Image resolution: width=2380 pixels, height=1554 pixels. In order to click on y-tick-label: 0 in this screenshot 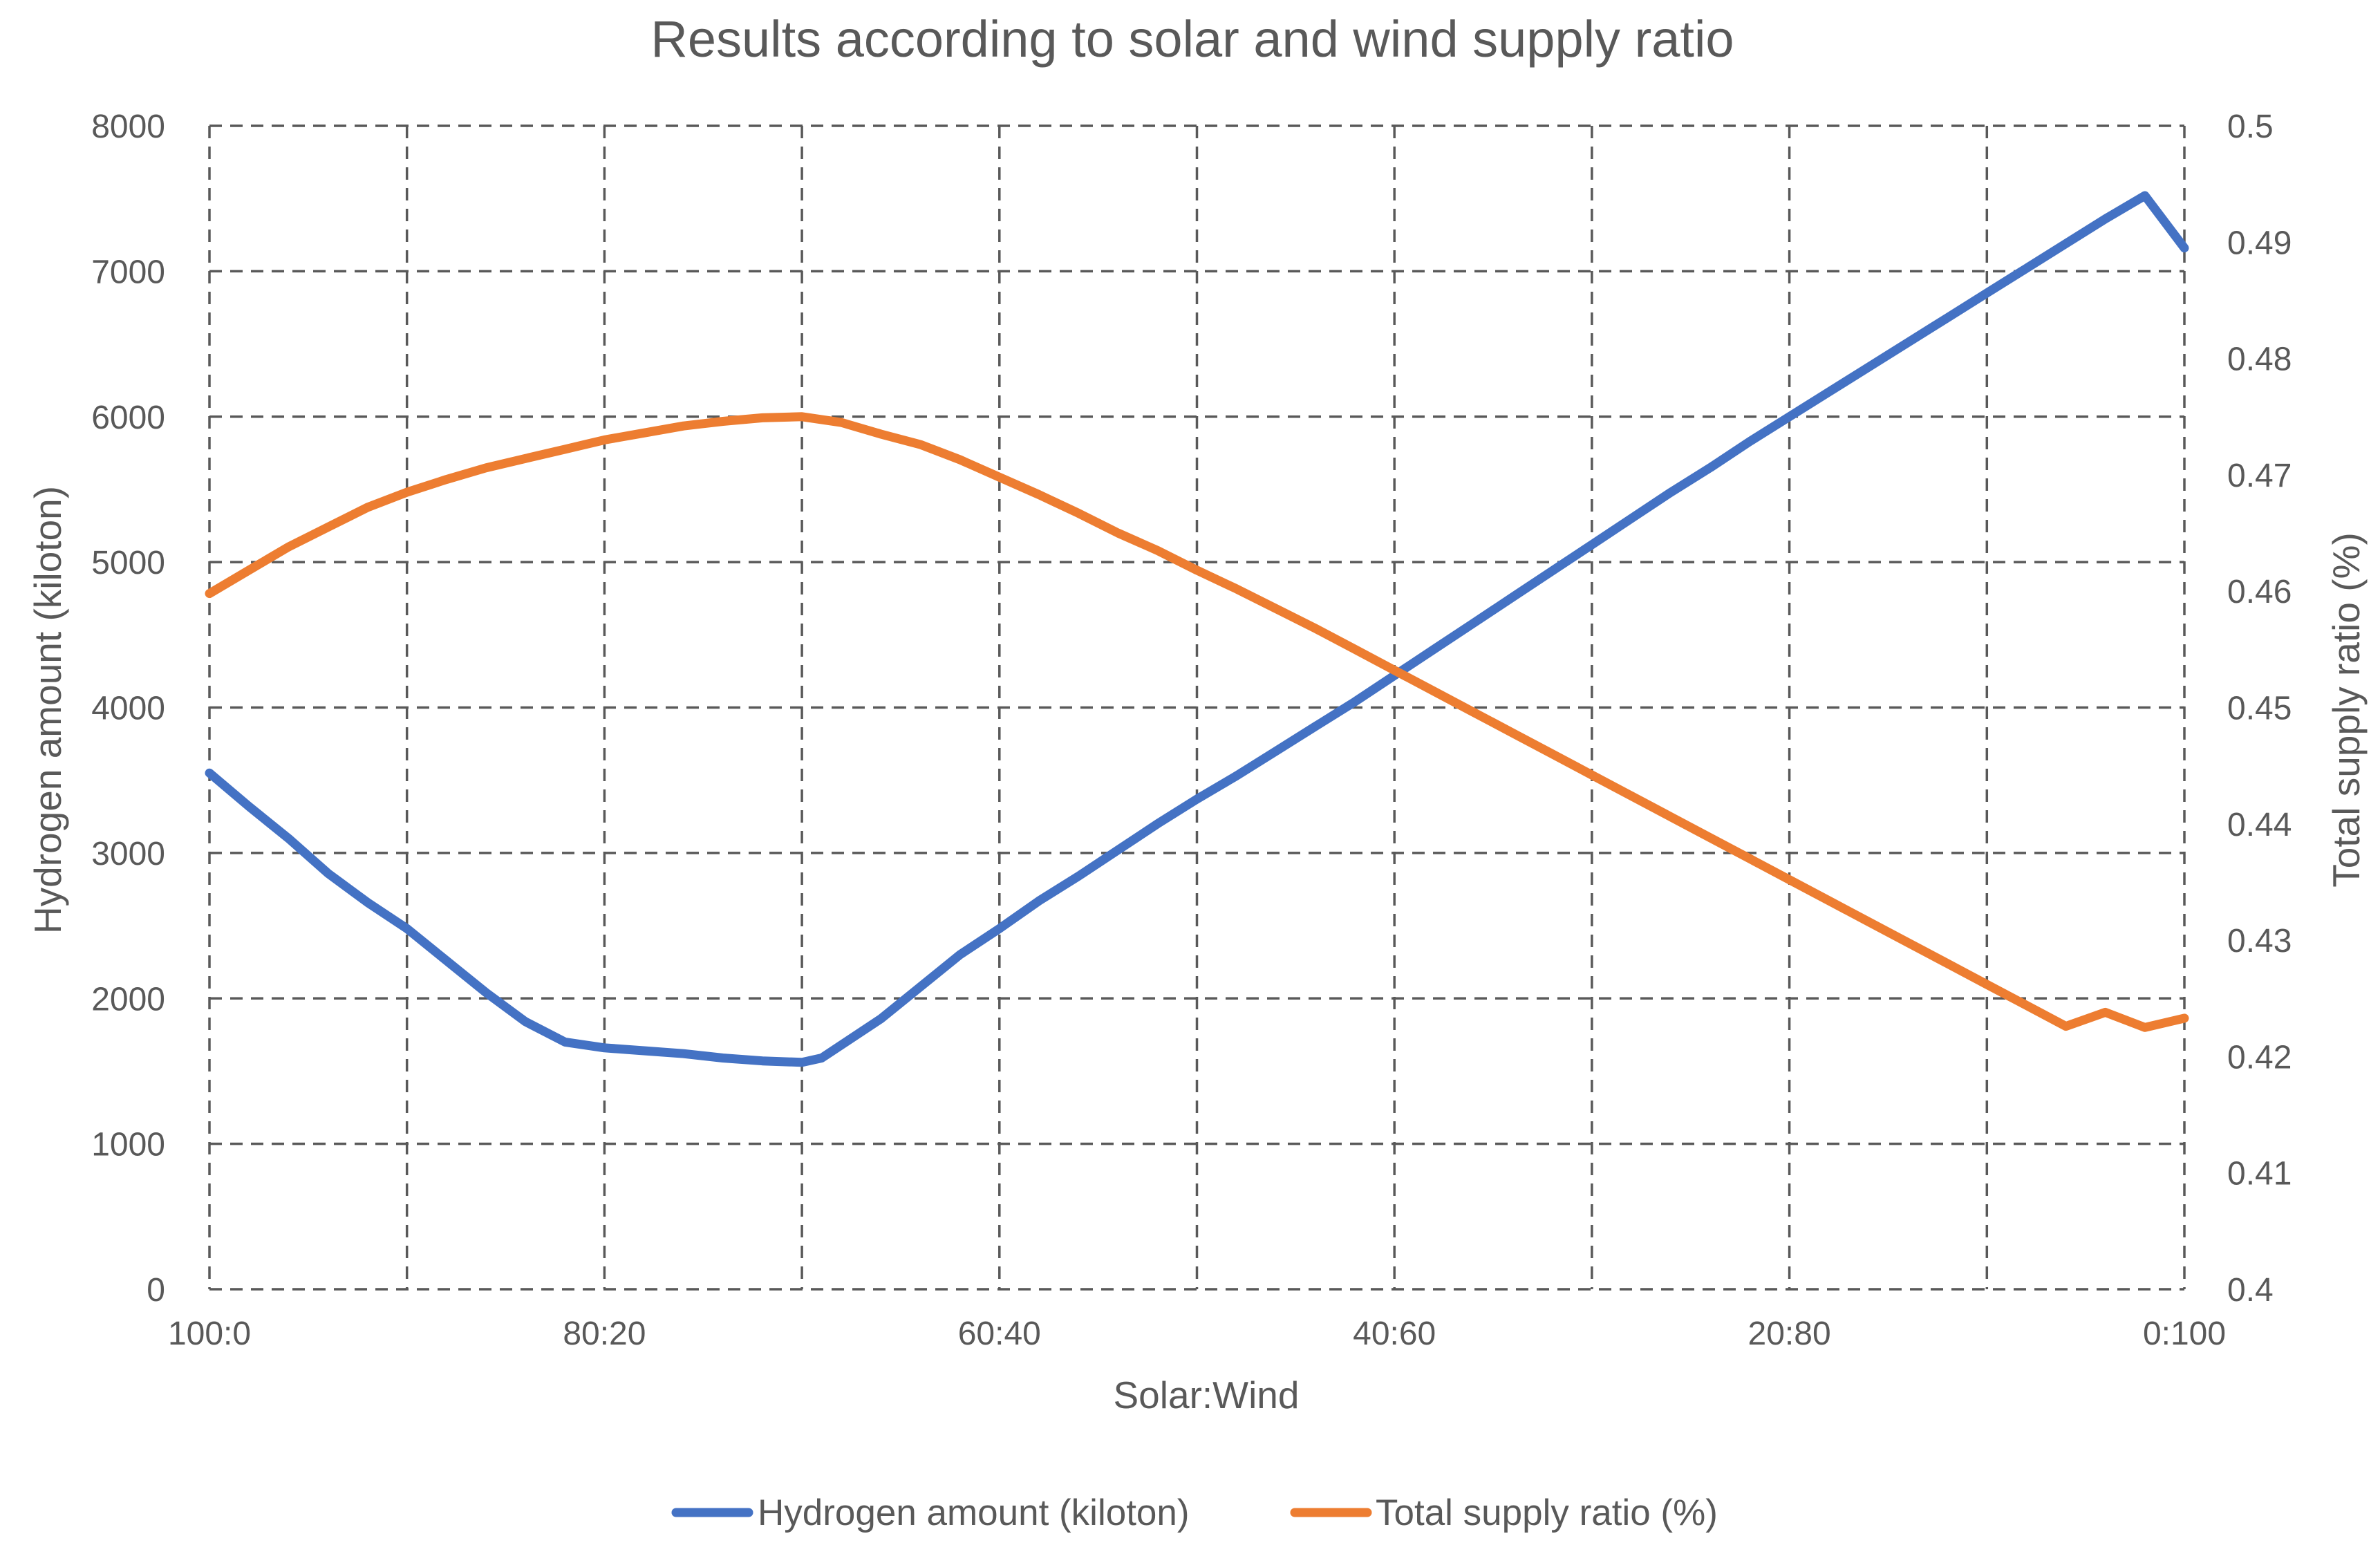, I will do `click(156, 1290)`.